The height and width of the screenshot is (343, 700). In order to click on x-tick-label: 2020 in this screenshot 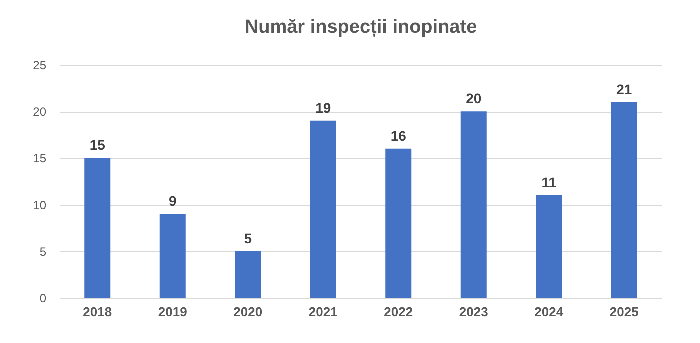, I will do `click(248, 312)`.